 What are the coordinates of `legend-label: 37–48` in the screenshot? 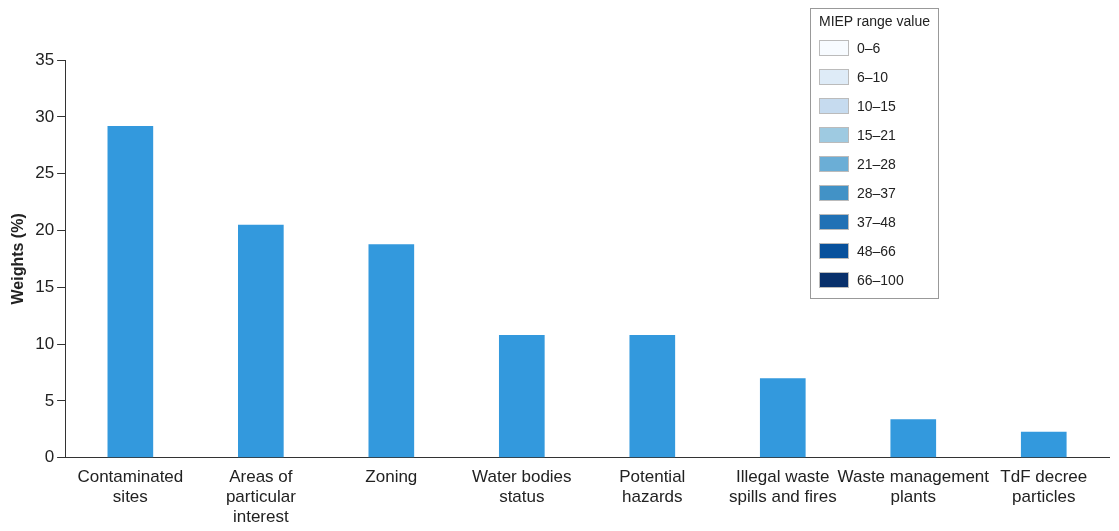 It's located at (876, 221).